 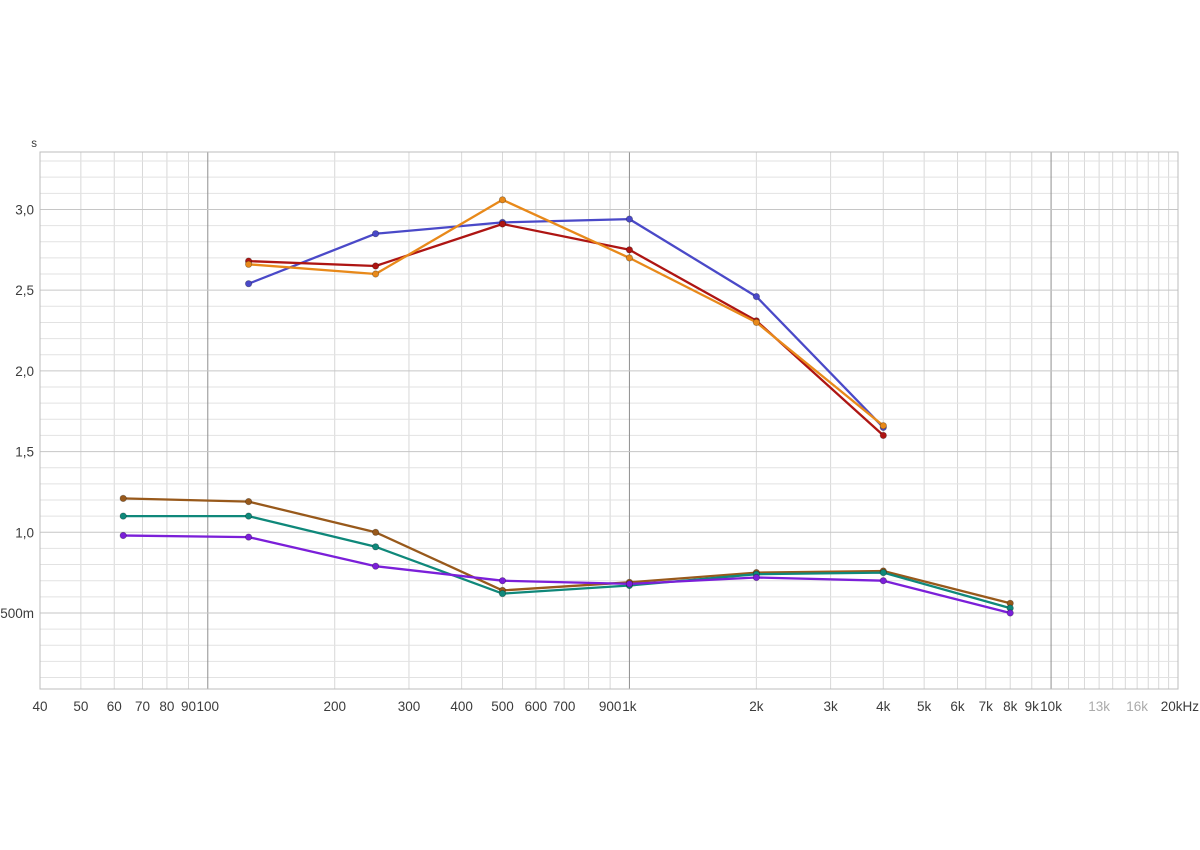 I want to click on y-tick-label: 3,0, so click(x=24, y=209).